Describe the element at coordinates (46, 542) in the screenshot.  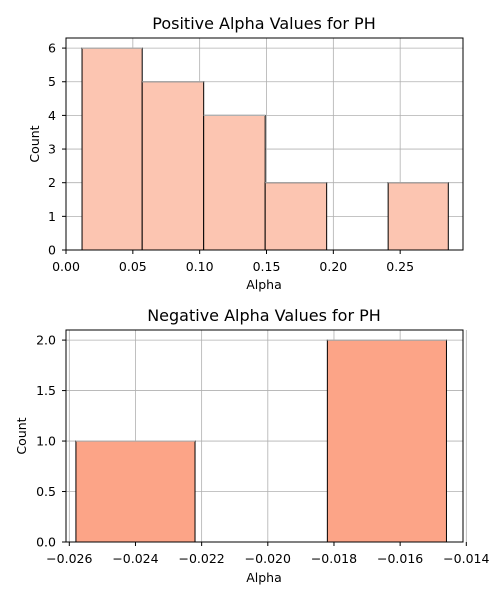
I see `y-tick-label: 0.0` at that location.